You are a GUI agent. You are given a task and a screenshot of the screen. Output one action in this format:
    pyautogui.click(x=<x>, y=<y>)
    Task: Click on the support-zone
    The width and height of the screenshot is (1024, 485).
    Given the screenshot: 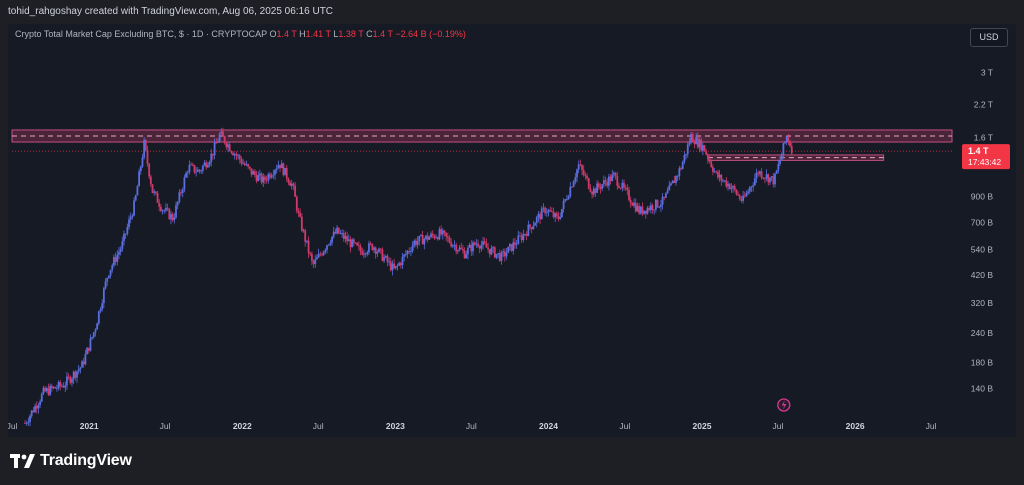 What is the action you would take?
    pyautogui.click(x=796, y=157)
    